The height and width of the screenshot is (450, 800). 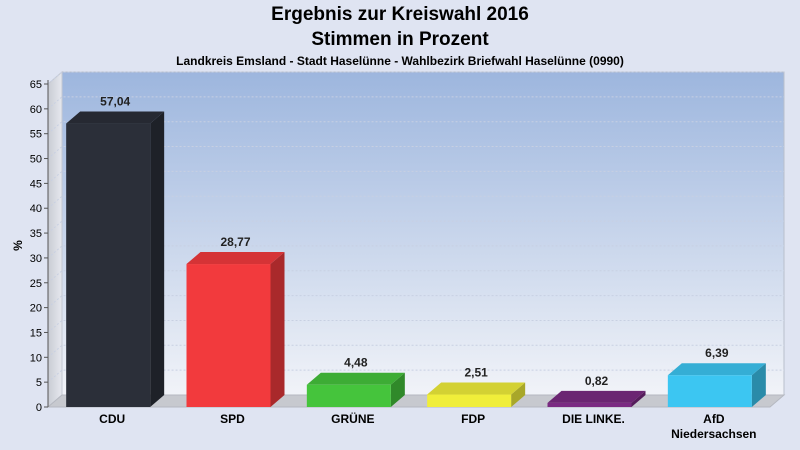 What do you see at coordinates (36, 259) in the screenshot?
I see `y-tick-label: 30` at bounding box center [36, 259].